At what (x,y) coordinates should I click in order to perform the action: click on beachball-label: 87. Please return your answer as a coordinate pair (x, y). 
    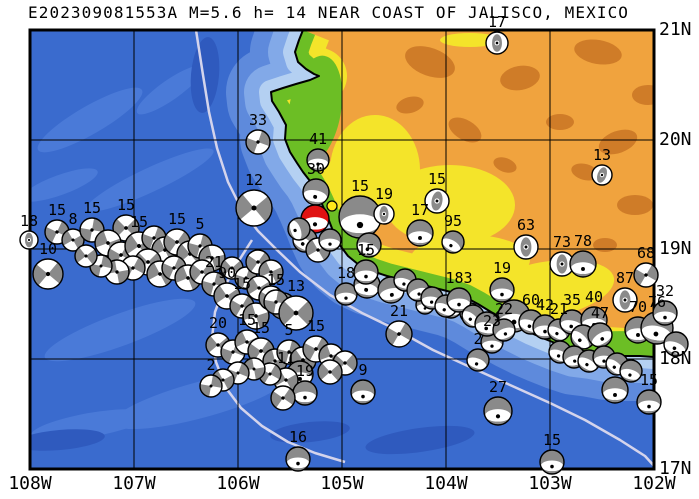
    Looking at the image, I should click on (625, 278).